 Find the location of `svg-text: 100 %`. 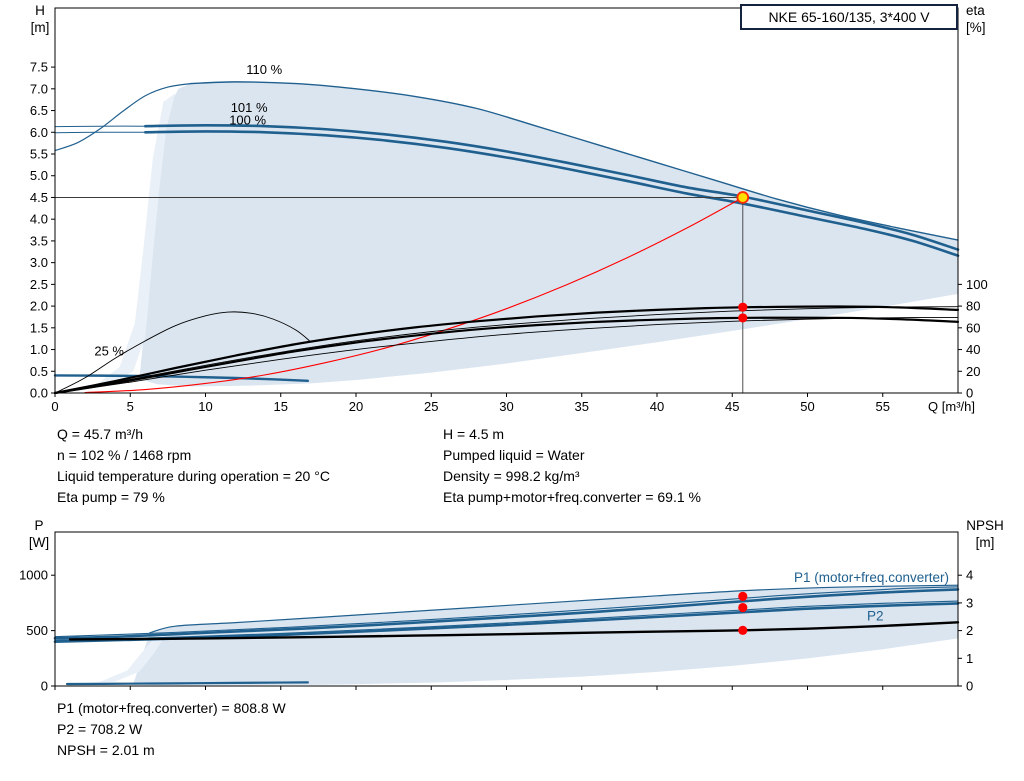

svg-text: 100 % is located at coordinates (247, 120).